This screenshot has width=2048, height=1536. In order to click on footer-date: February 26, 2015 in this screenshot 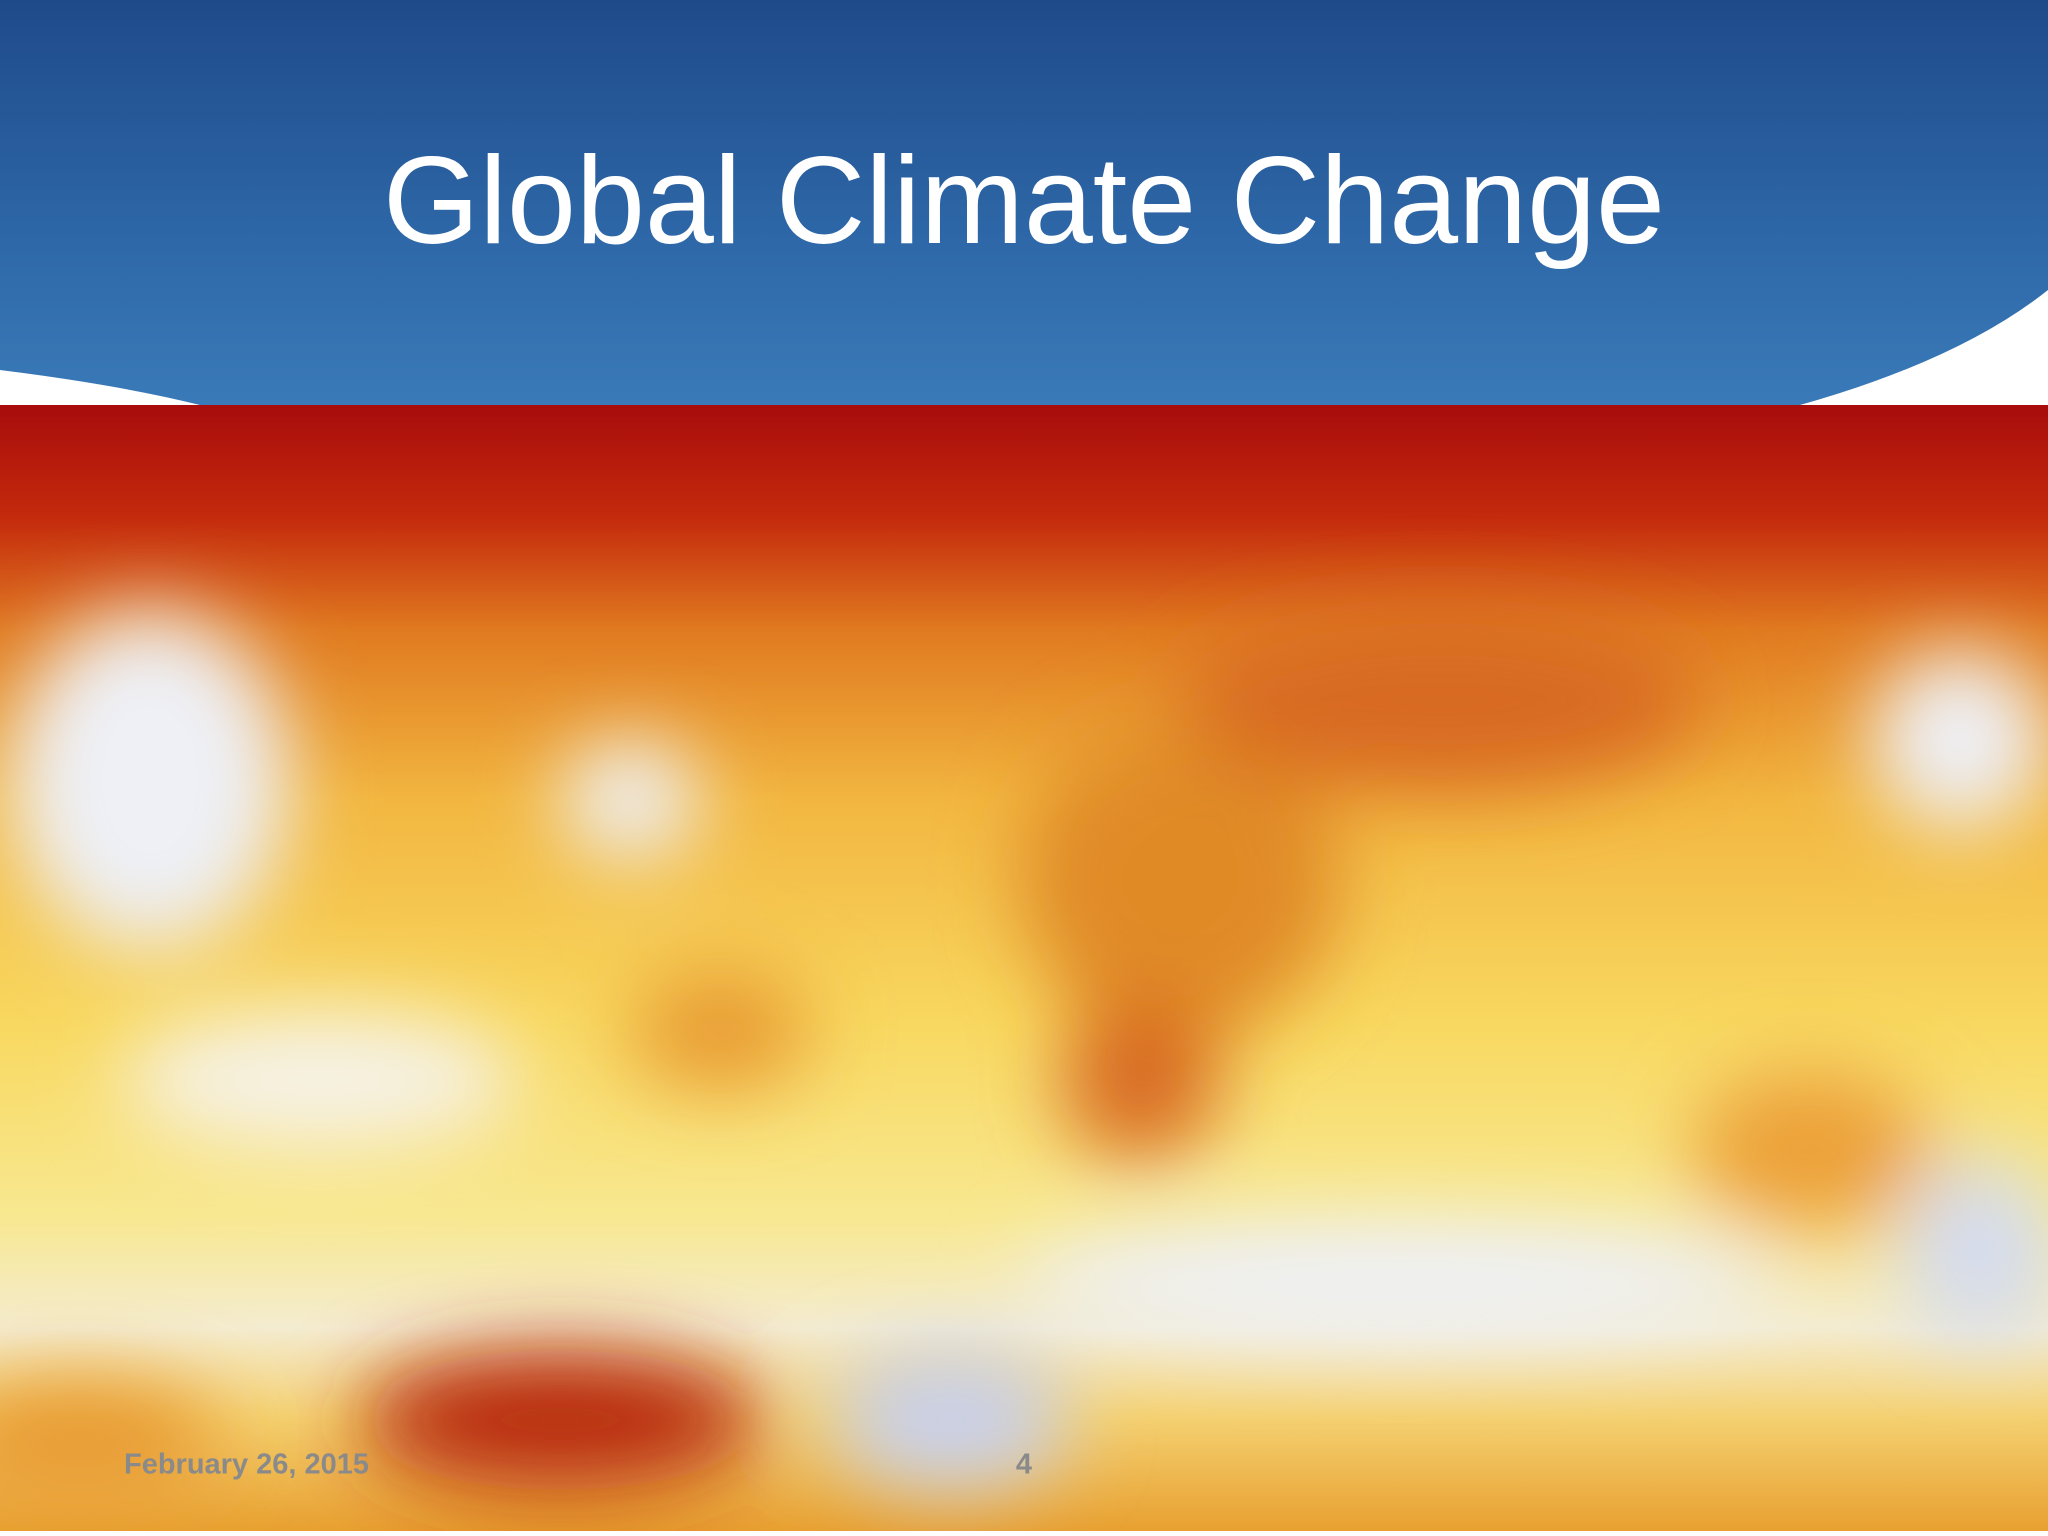, I will do `click(246, 1465)`.